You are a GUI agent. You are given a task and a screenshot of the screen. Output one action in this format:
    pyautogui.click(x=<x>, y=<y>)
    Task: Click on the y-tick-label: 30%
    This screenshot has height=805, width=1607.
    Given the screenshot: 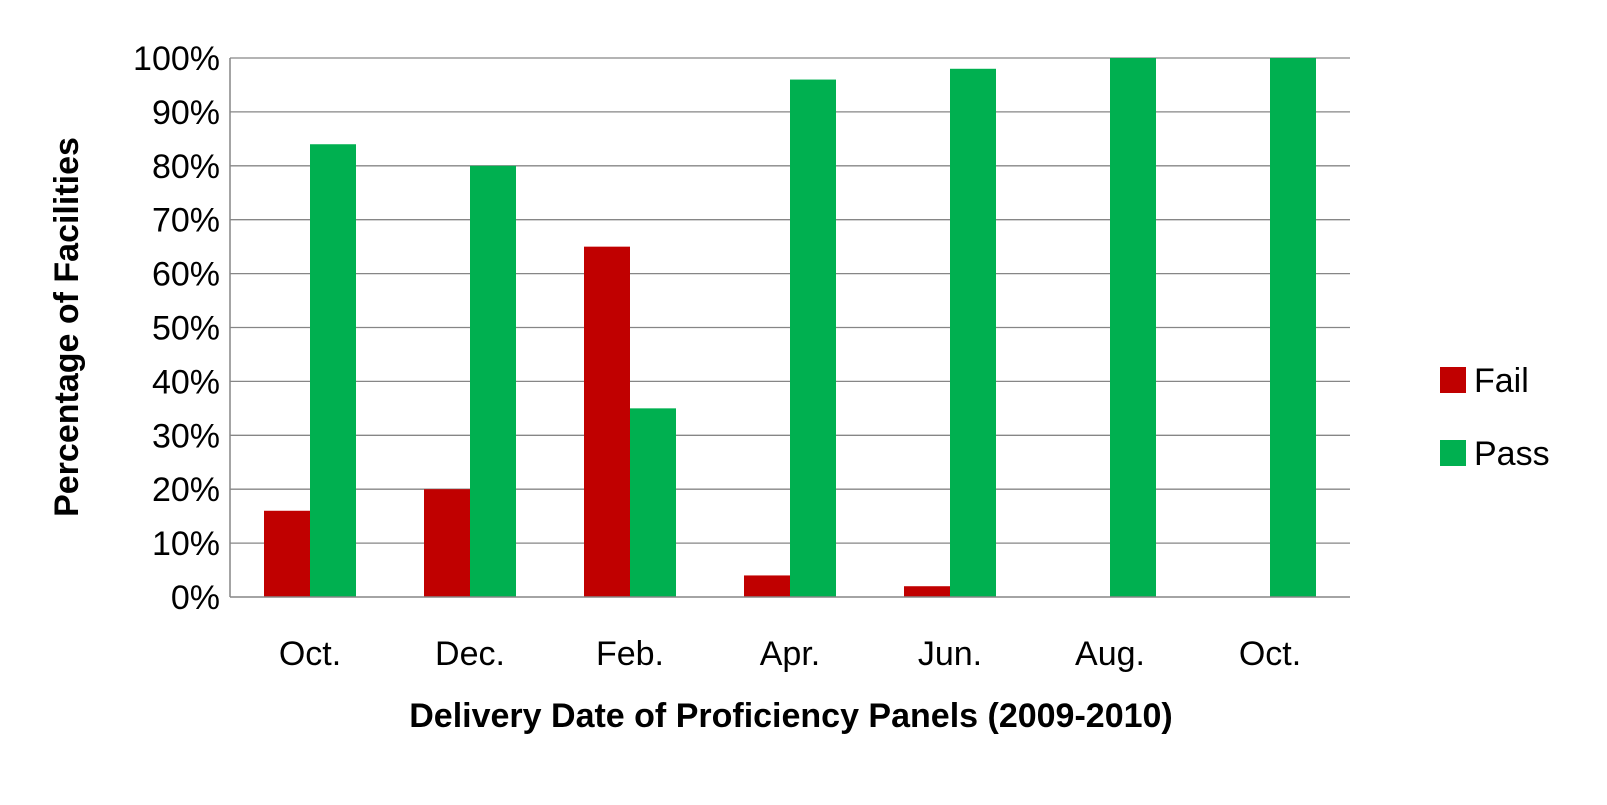 What is the action you would take?
    pyautogui.click(x=186, y=436)
    